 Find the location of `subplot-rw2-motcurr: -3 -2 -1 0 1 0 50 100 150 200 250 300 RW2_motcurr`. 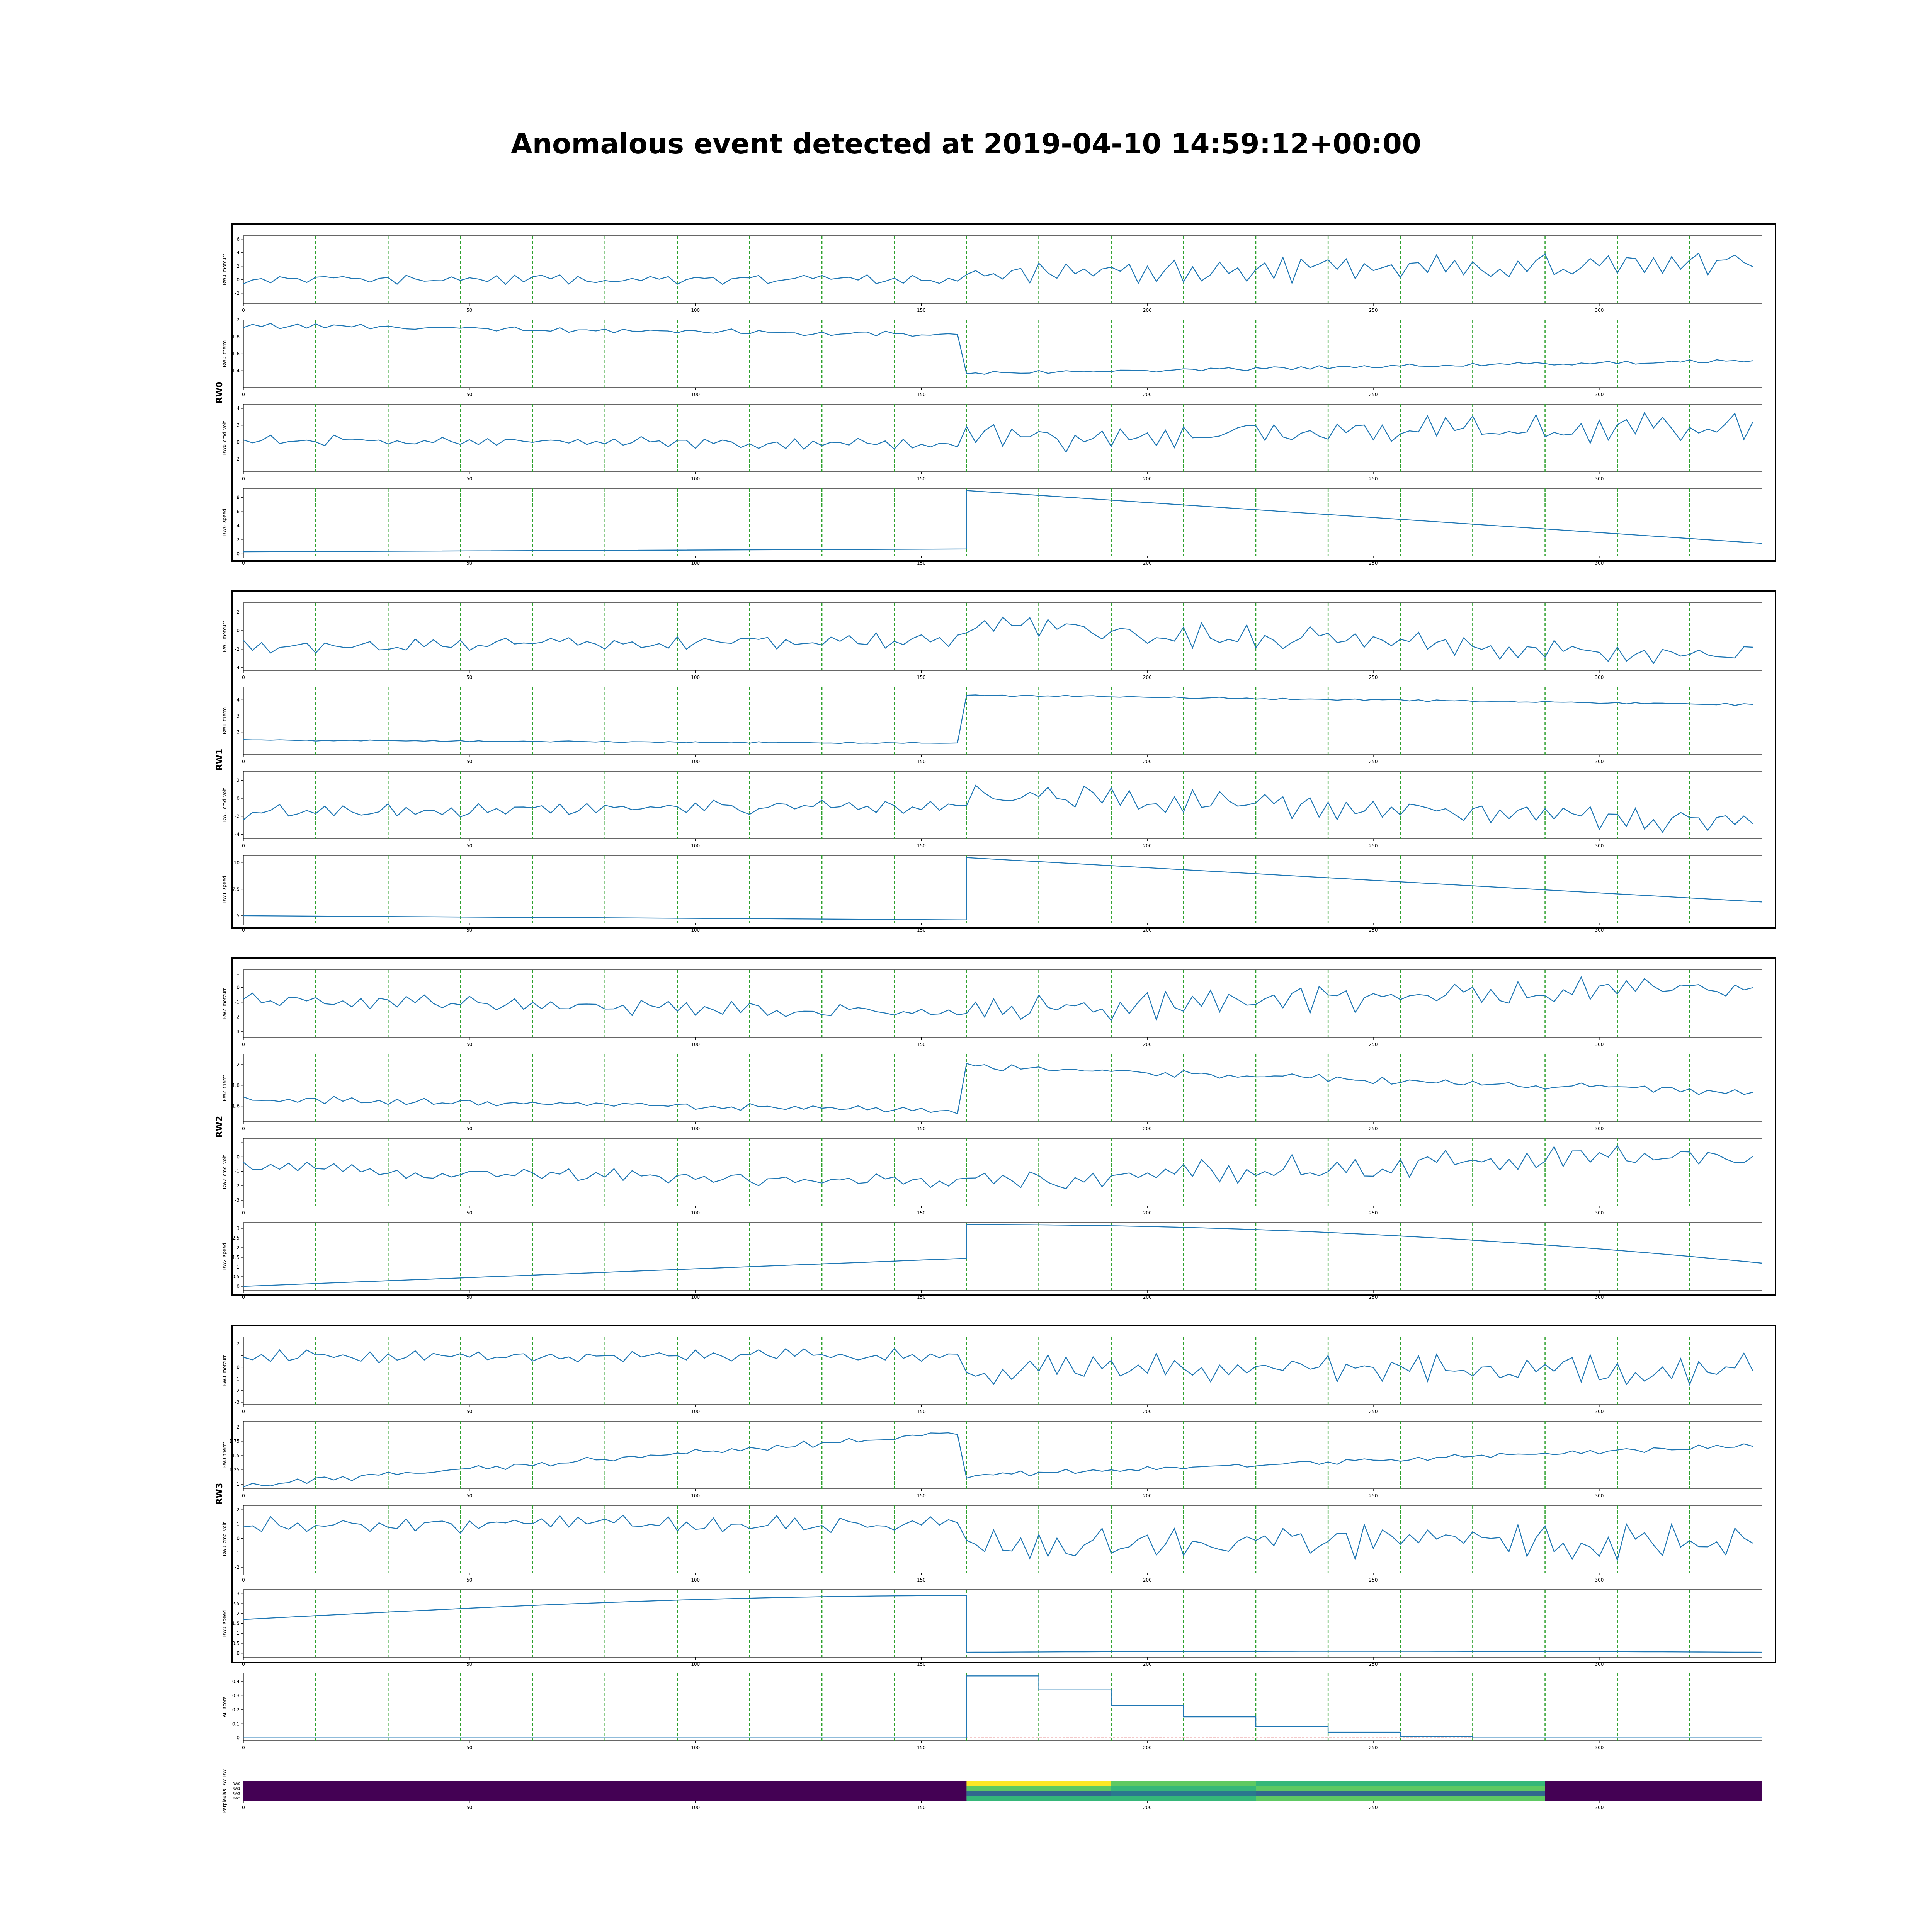

subplot-rw2-motcurr: -3 -2 -1 0 1 0 50 100 150 200 250 300 RW2_motcurr is located at coordinates (992, 1008).